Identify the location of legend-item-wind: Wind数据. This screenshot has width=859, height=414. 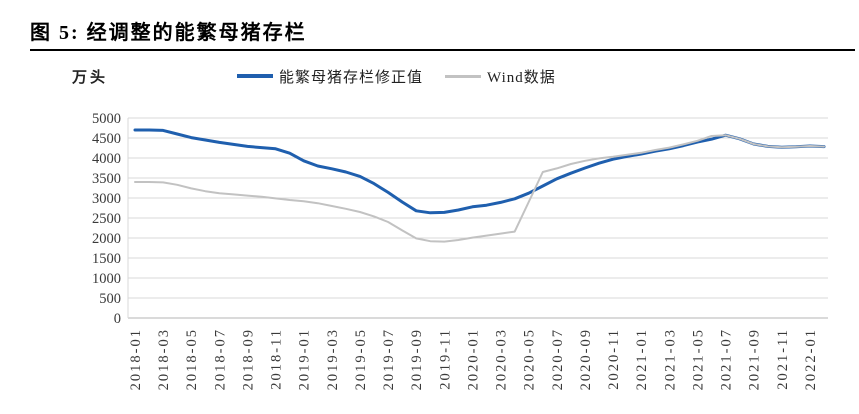
(500, 76).